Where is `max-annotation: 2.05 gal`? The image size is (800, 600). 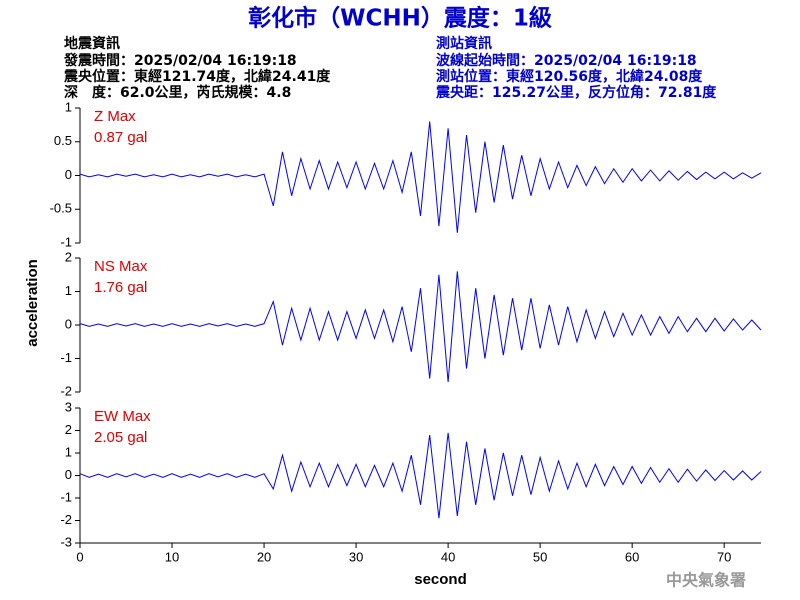
max-annotation: 2.05 gal is located at coordinates (120, 437).